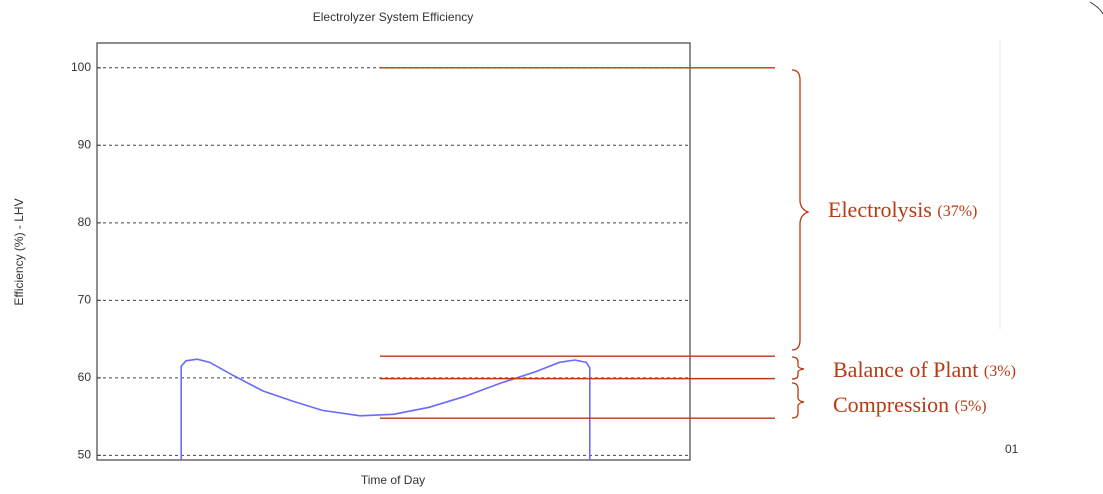 The image size is (1103, 494). What do you see at coordinates (385, 409) in the screenshot?
I see `line` at bounding box center [385, 409].